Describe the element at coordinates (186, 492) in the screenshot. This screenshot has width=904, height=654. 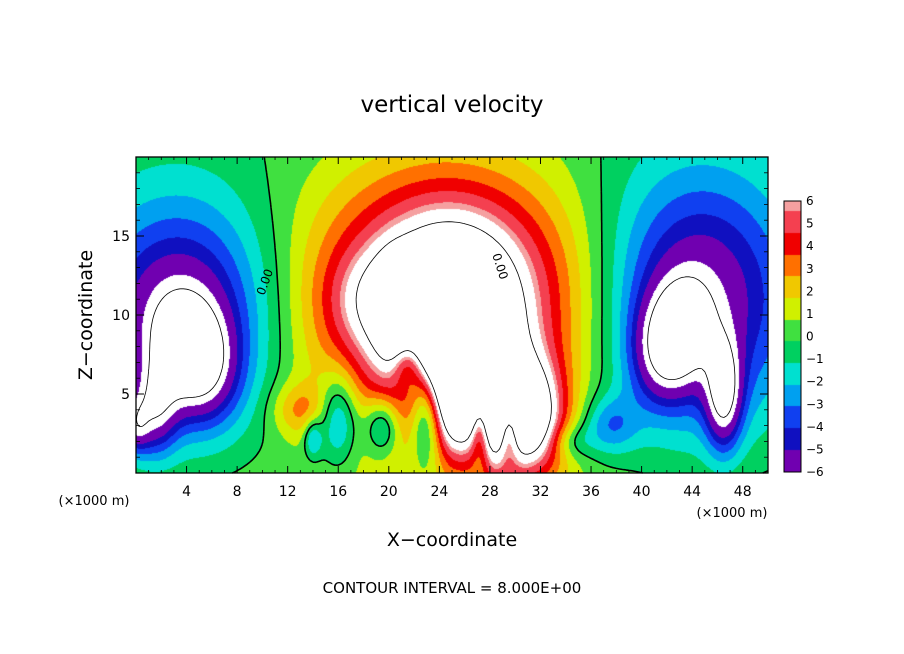
I see `x-tick-label: 4` at that location.